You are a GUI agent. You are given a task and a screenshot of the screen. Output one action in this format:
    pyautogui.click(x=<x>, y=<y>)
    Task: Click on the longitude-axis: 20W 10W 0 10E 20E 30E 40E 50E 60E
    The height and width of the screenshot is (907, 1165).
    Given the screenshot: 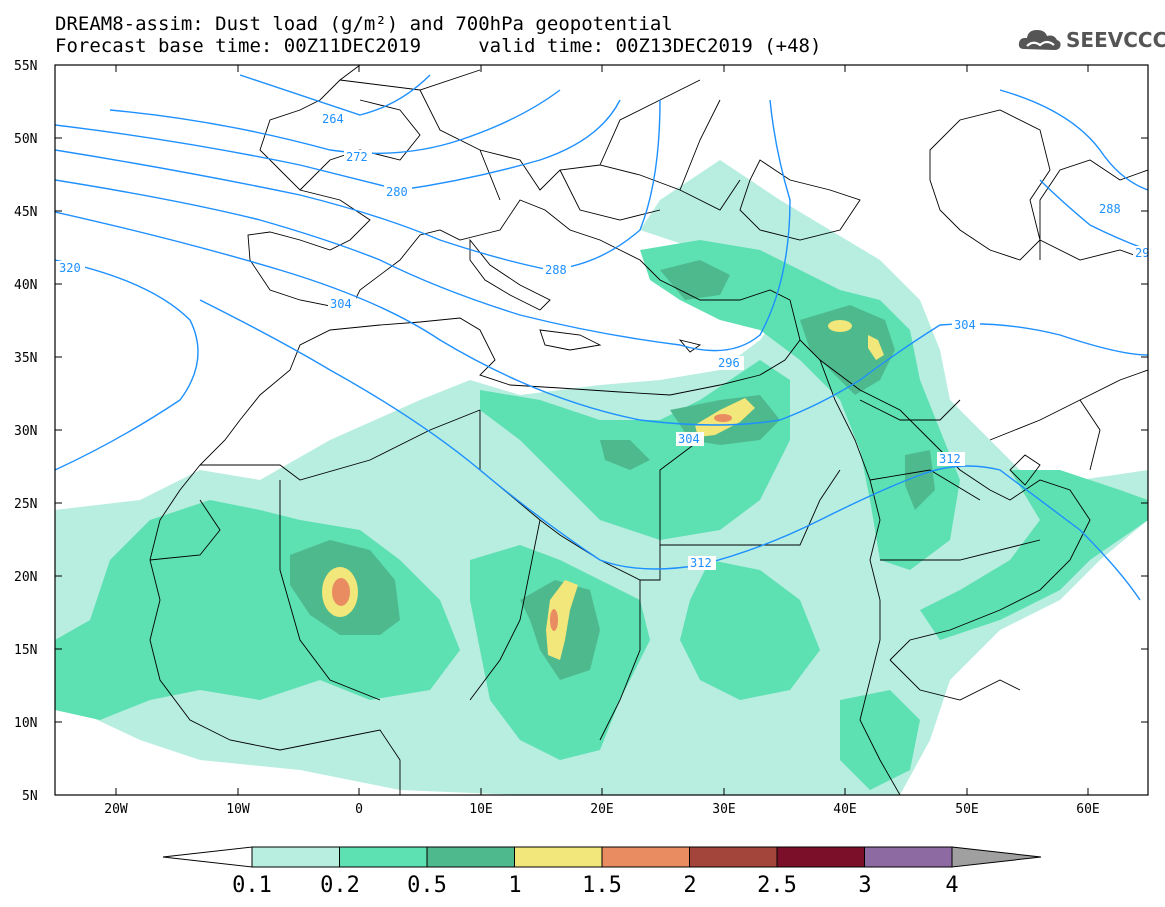 What is the action you would take?
    pyautogui.click(x=601, y=809)
    